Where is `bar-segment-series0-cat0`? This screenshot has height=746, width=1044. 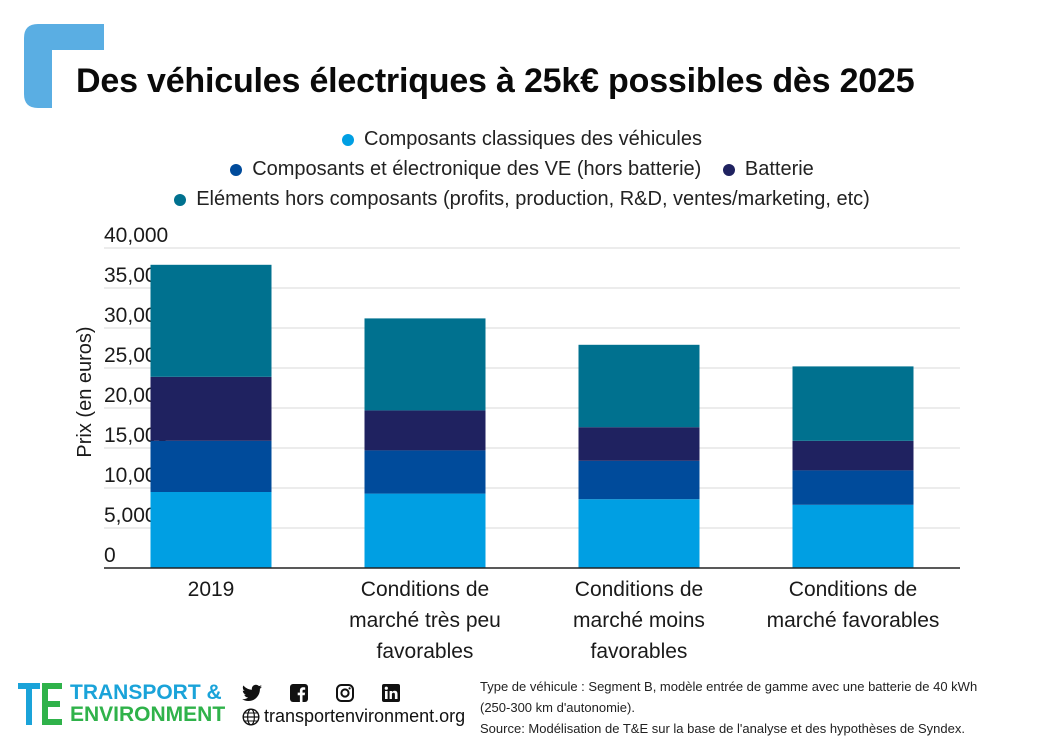
bar-segment-series0-cat0 is located at coordinates (211, 530).